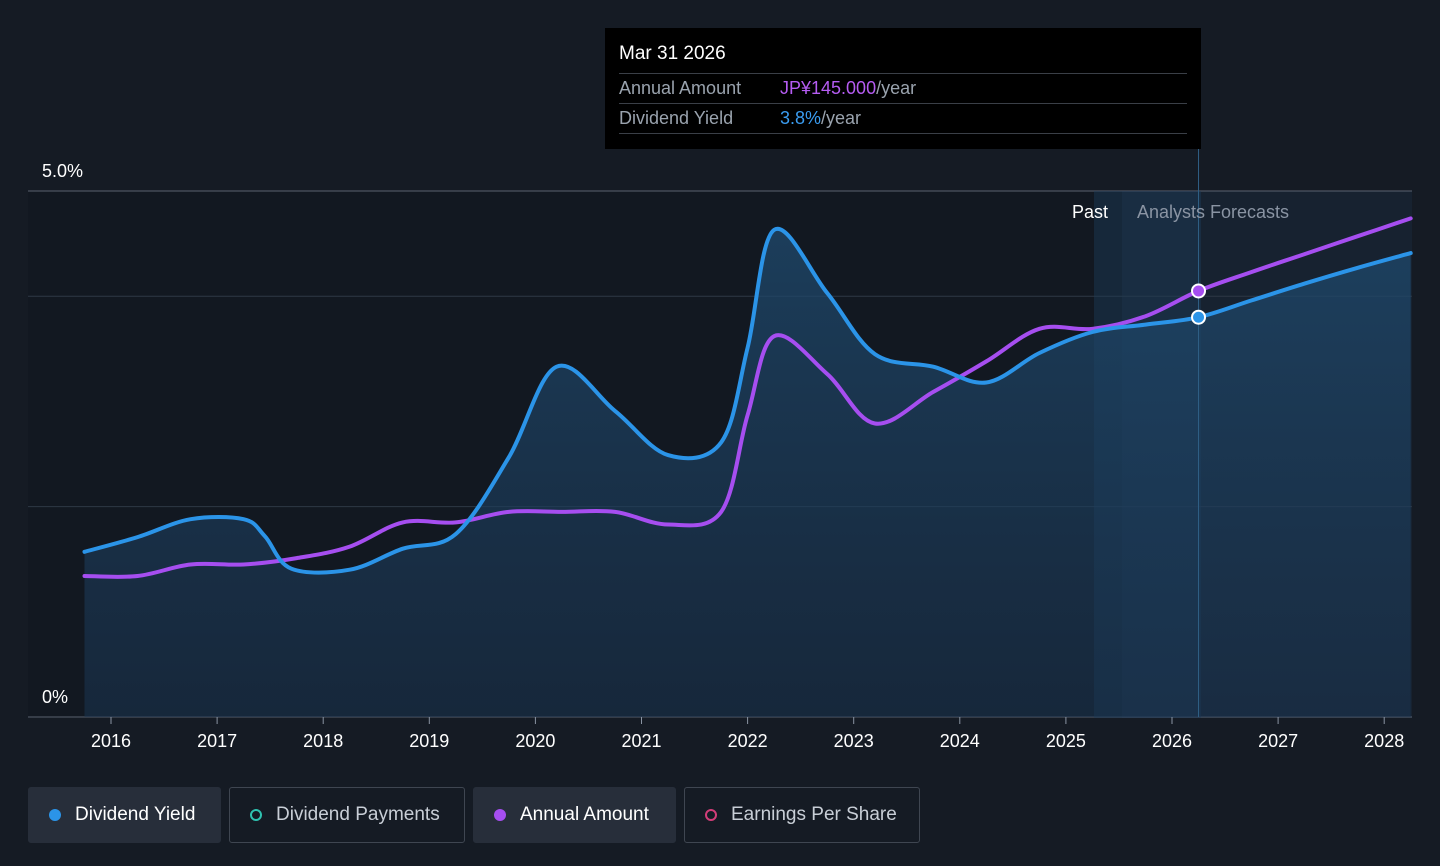  I want to click on legend-earnings-per-share: Earnings Per Share, so click(802, 815).